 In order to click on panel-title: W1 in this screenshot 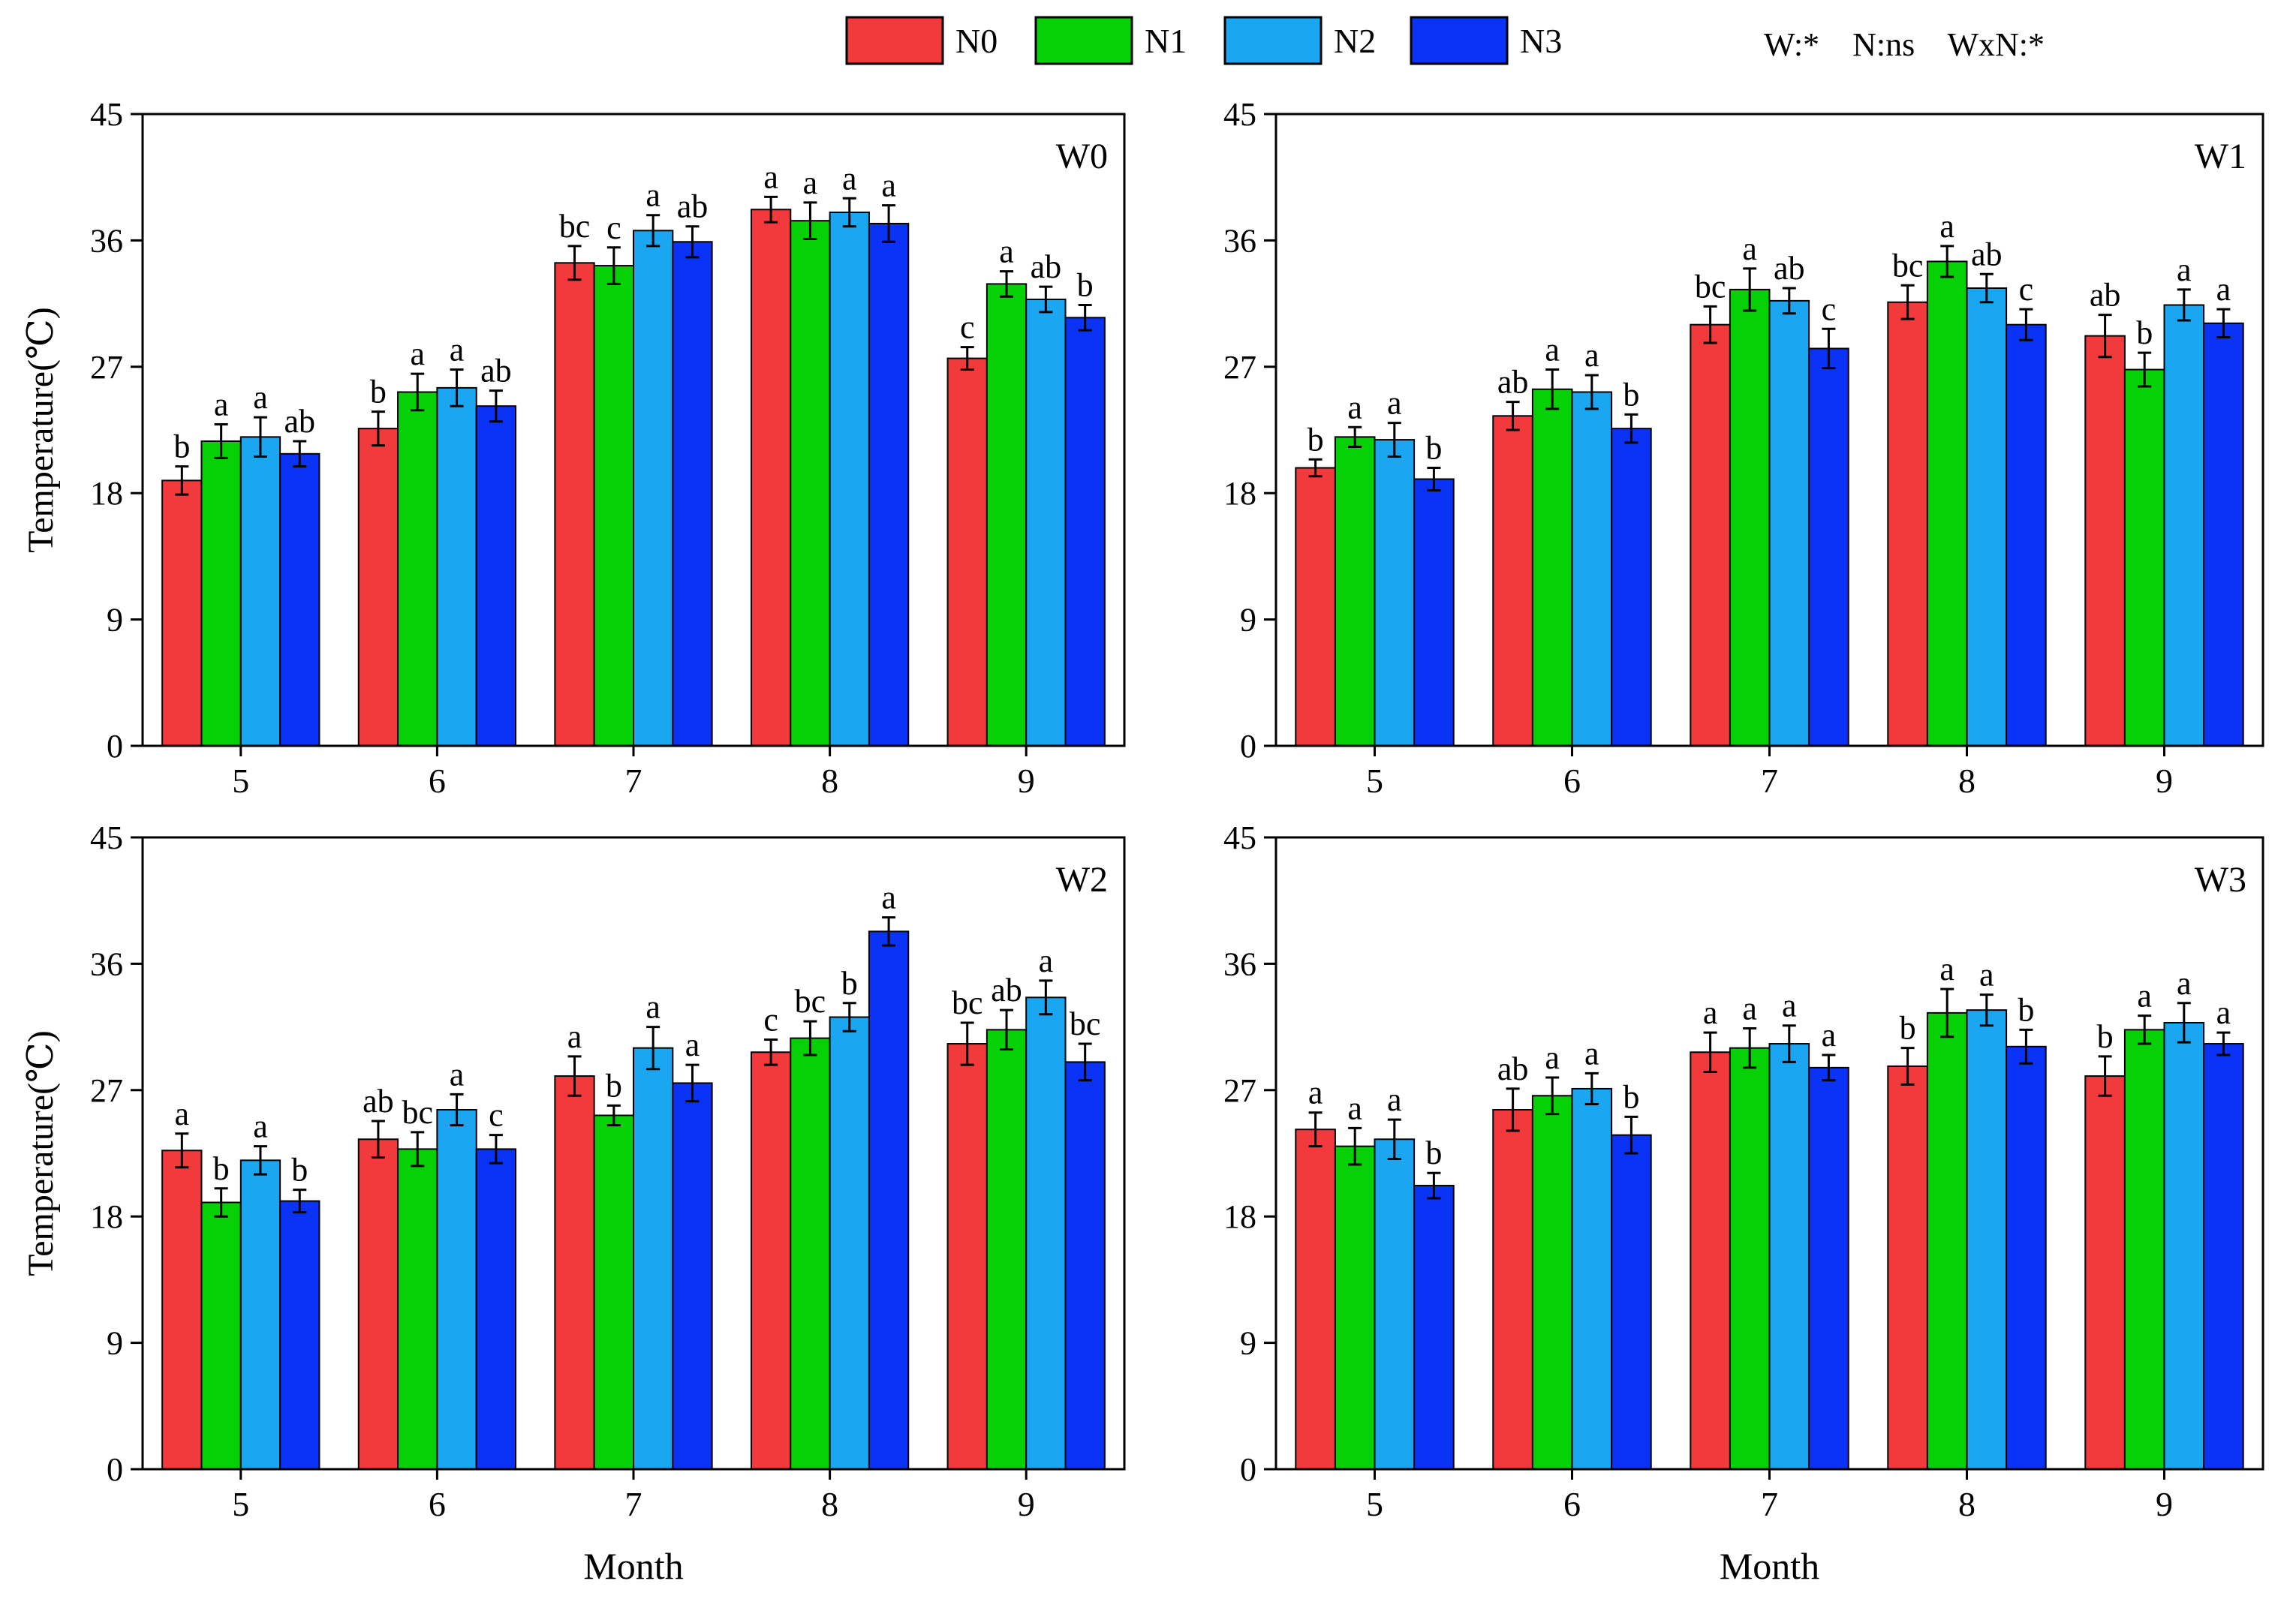, I will do `click(2220, 156)`.